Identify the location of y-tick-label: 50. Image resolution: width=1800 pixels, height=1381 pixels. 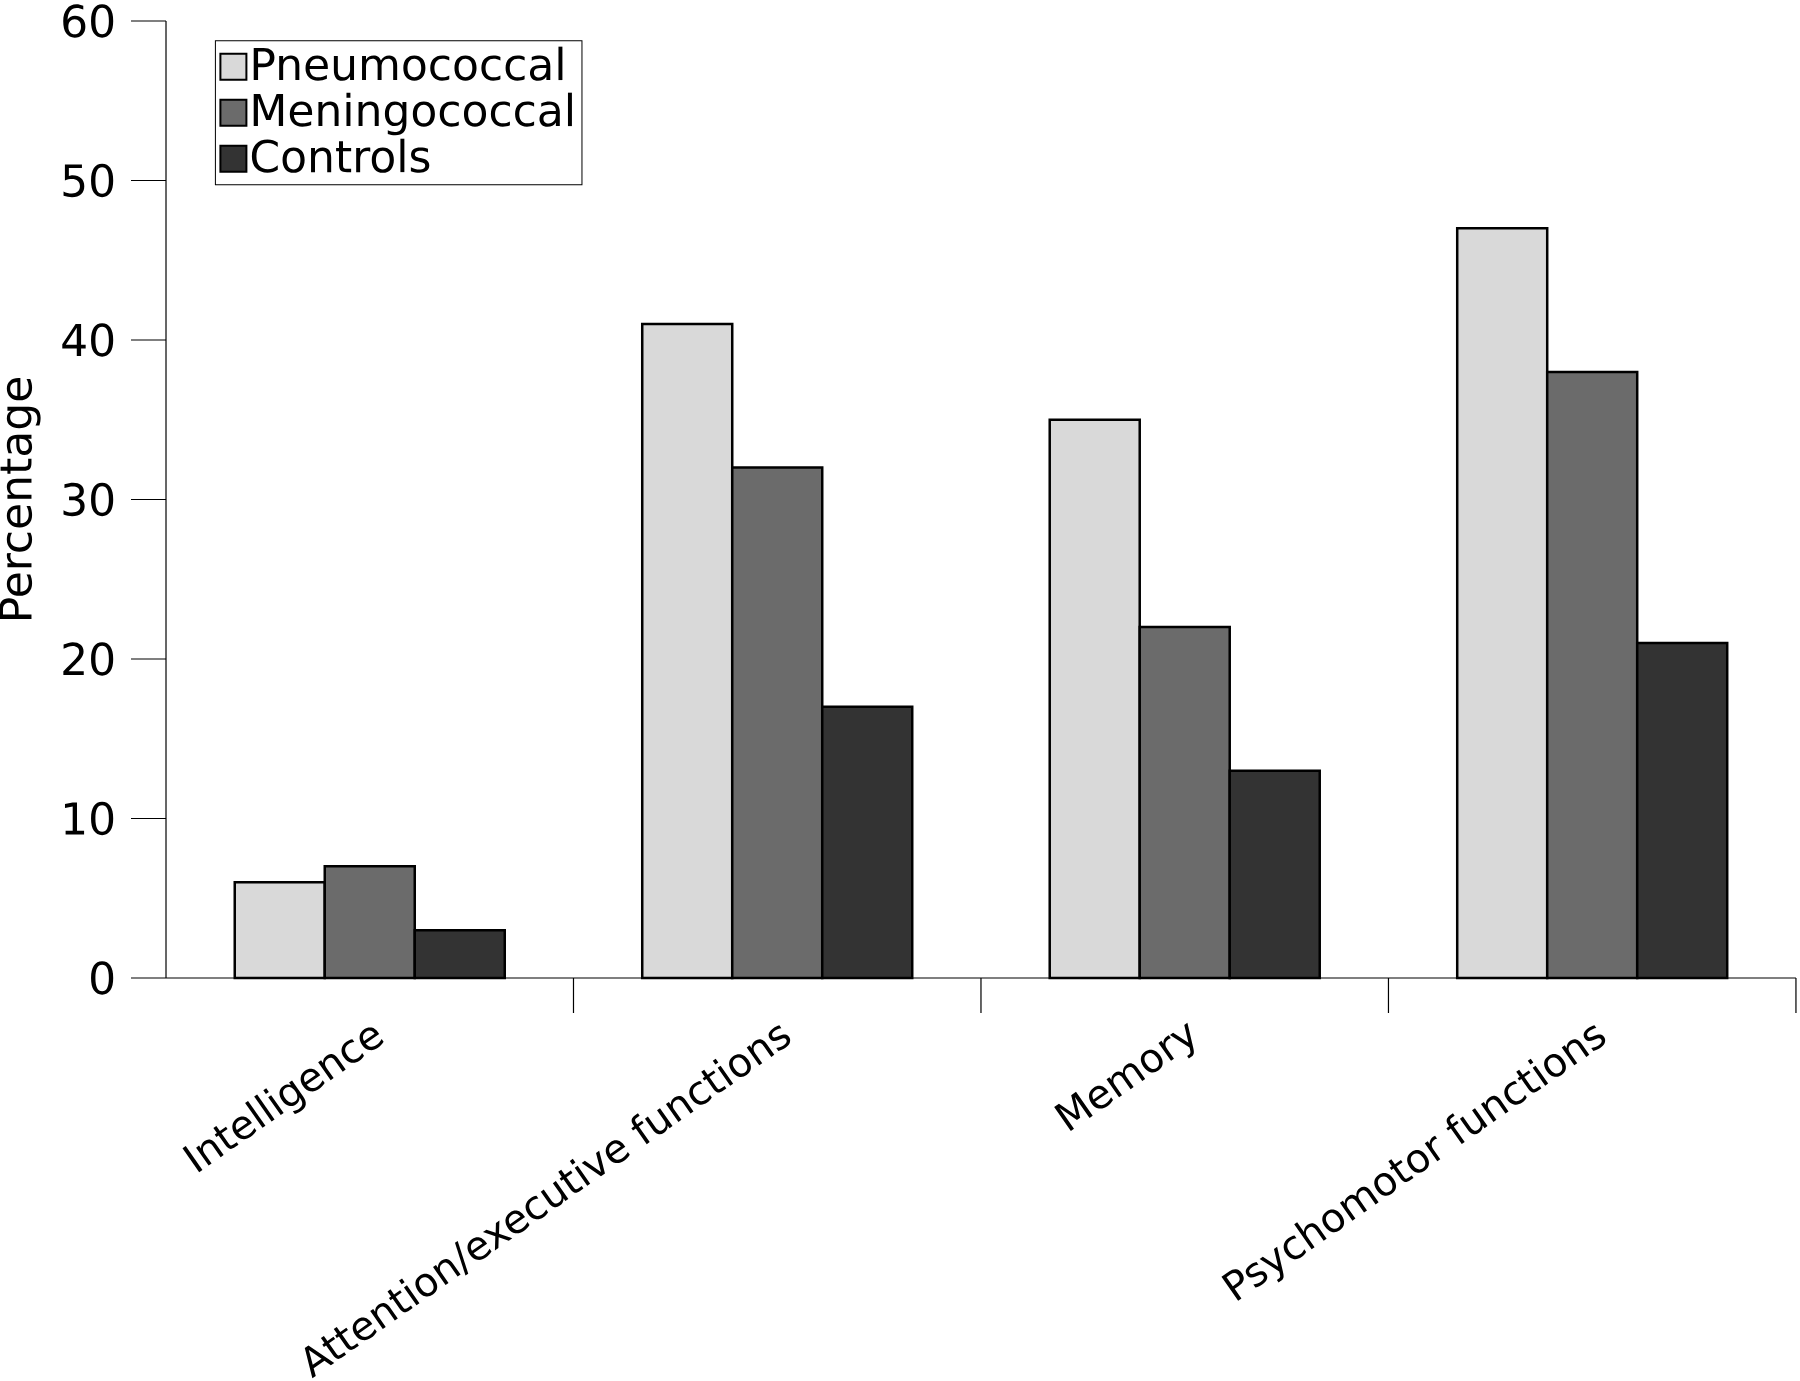
(88, 180).